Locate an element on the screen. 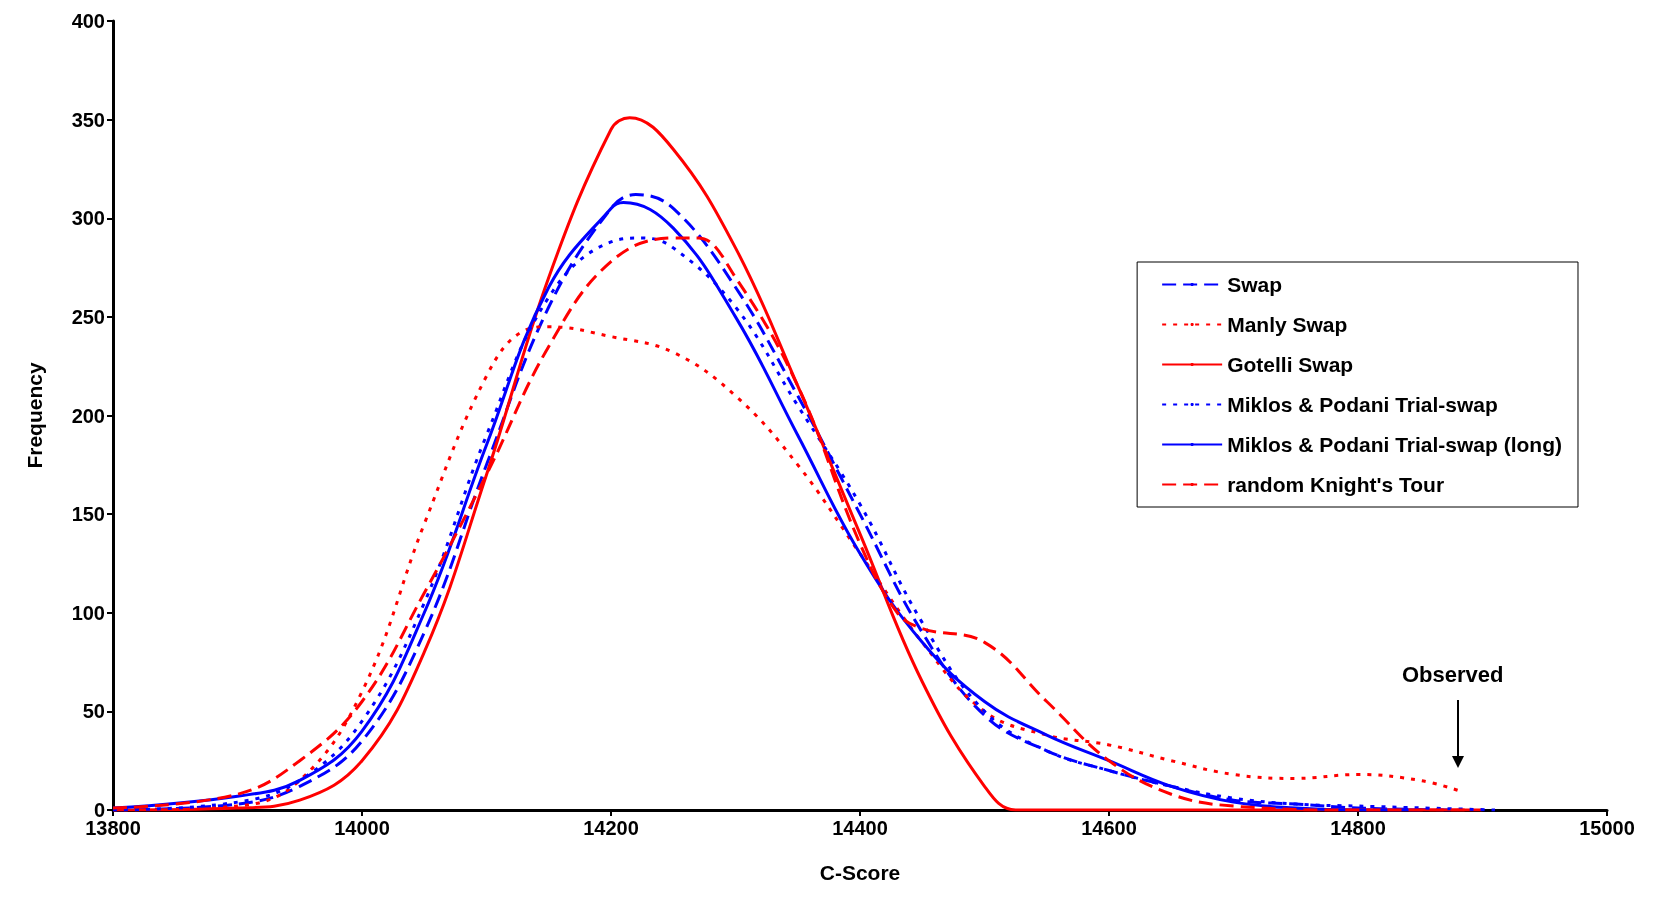  y-axis-title: Frequency is located at coordinates (34, 415).